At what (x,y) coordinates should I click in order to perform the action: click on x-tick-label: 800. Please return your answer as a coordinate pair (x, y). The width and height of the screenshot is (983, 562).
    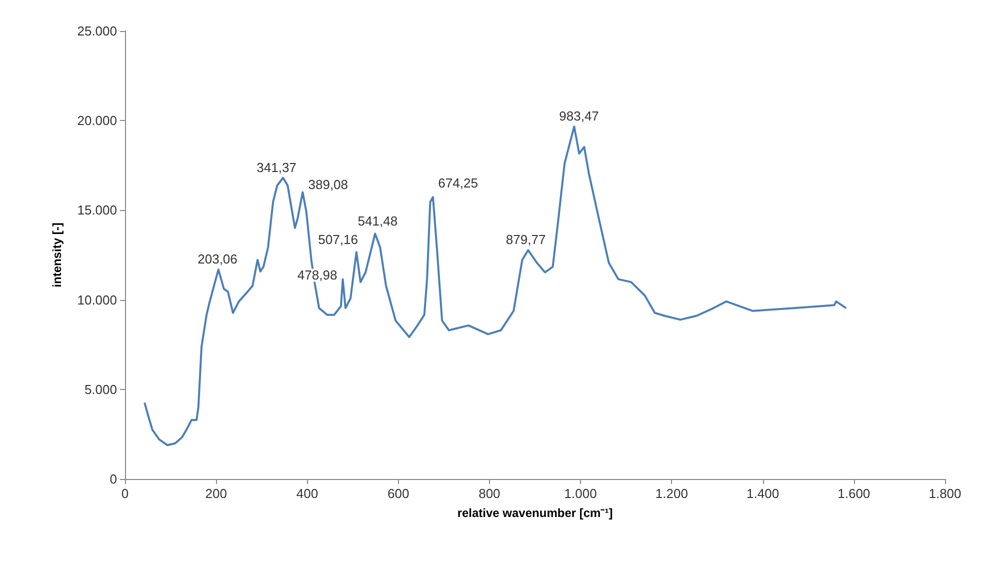
    Looking at the image, I should click on (489, 493).